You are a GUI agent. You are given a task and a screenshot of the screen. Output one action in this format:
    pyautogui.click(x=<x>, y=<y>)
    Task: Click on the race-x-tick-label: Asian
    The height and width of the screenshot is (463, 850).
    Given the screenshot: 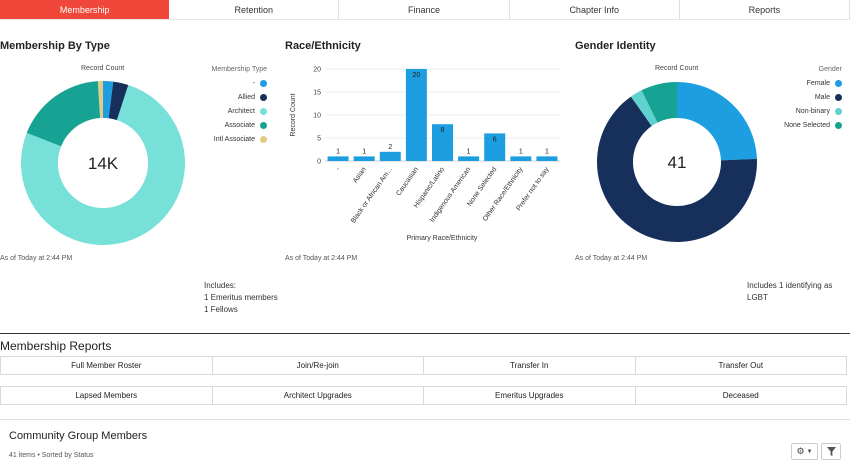 What is the action you would take?
    pyautogui.click(x=360, y=175)
    